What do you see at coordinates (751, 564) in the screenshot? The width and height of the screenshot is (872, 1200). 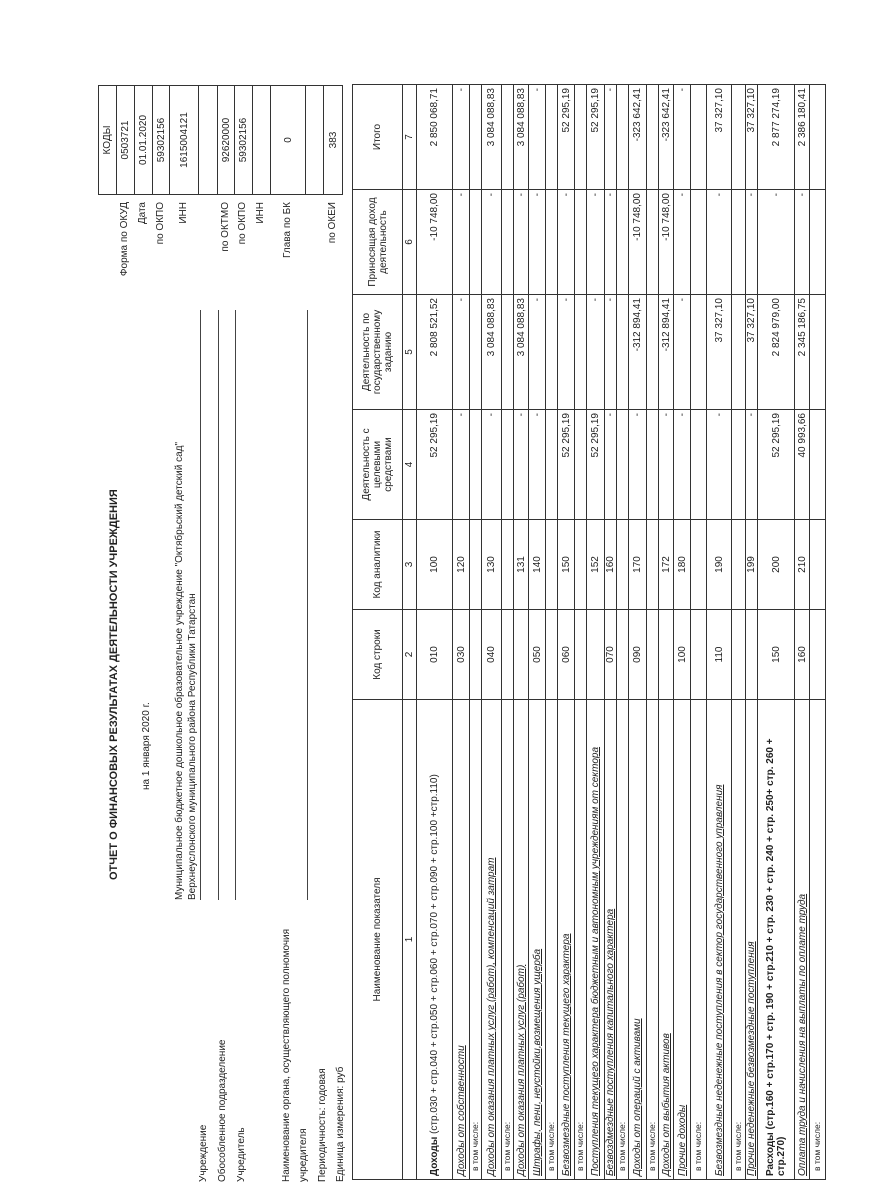 I see `analytic-code: 199` at bounding box center [751, 564].